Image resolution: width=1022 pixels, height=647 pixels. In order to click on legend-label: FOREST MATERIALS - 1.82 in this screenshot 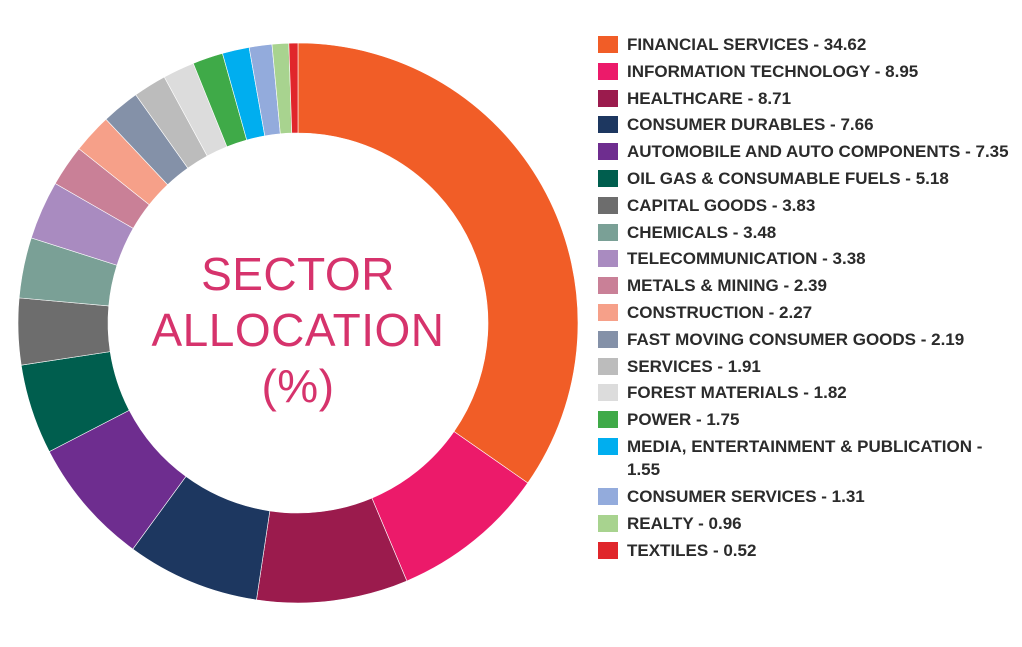, I will do `click(737, 393)`.